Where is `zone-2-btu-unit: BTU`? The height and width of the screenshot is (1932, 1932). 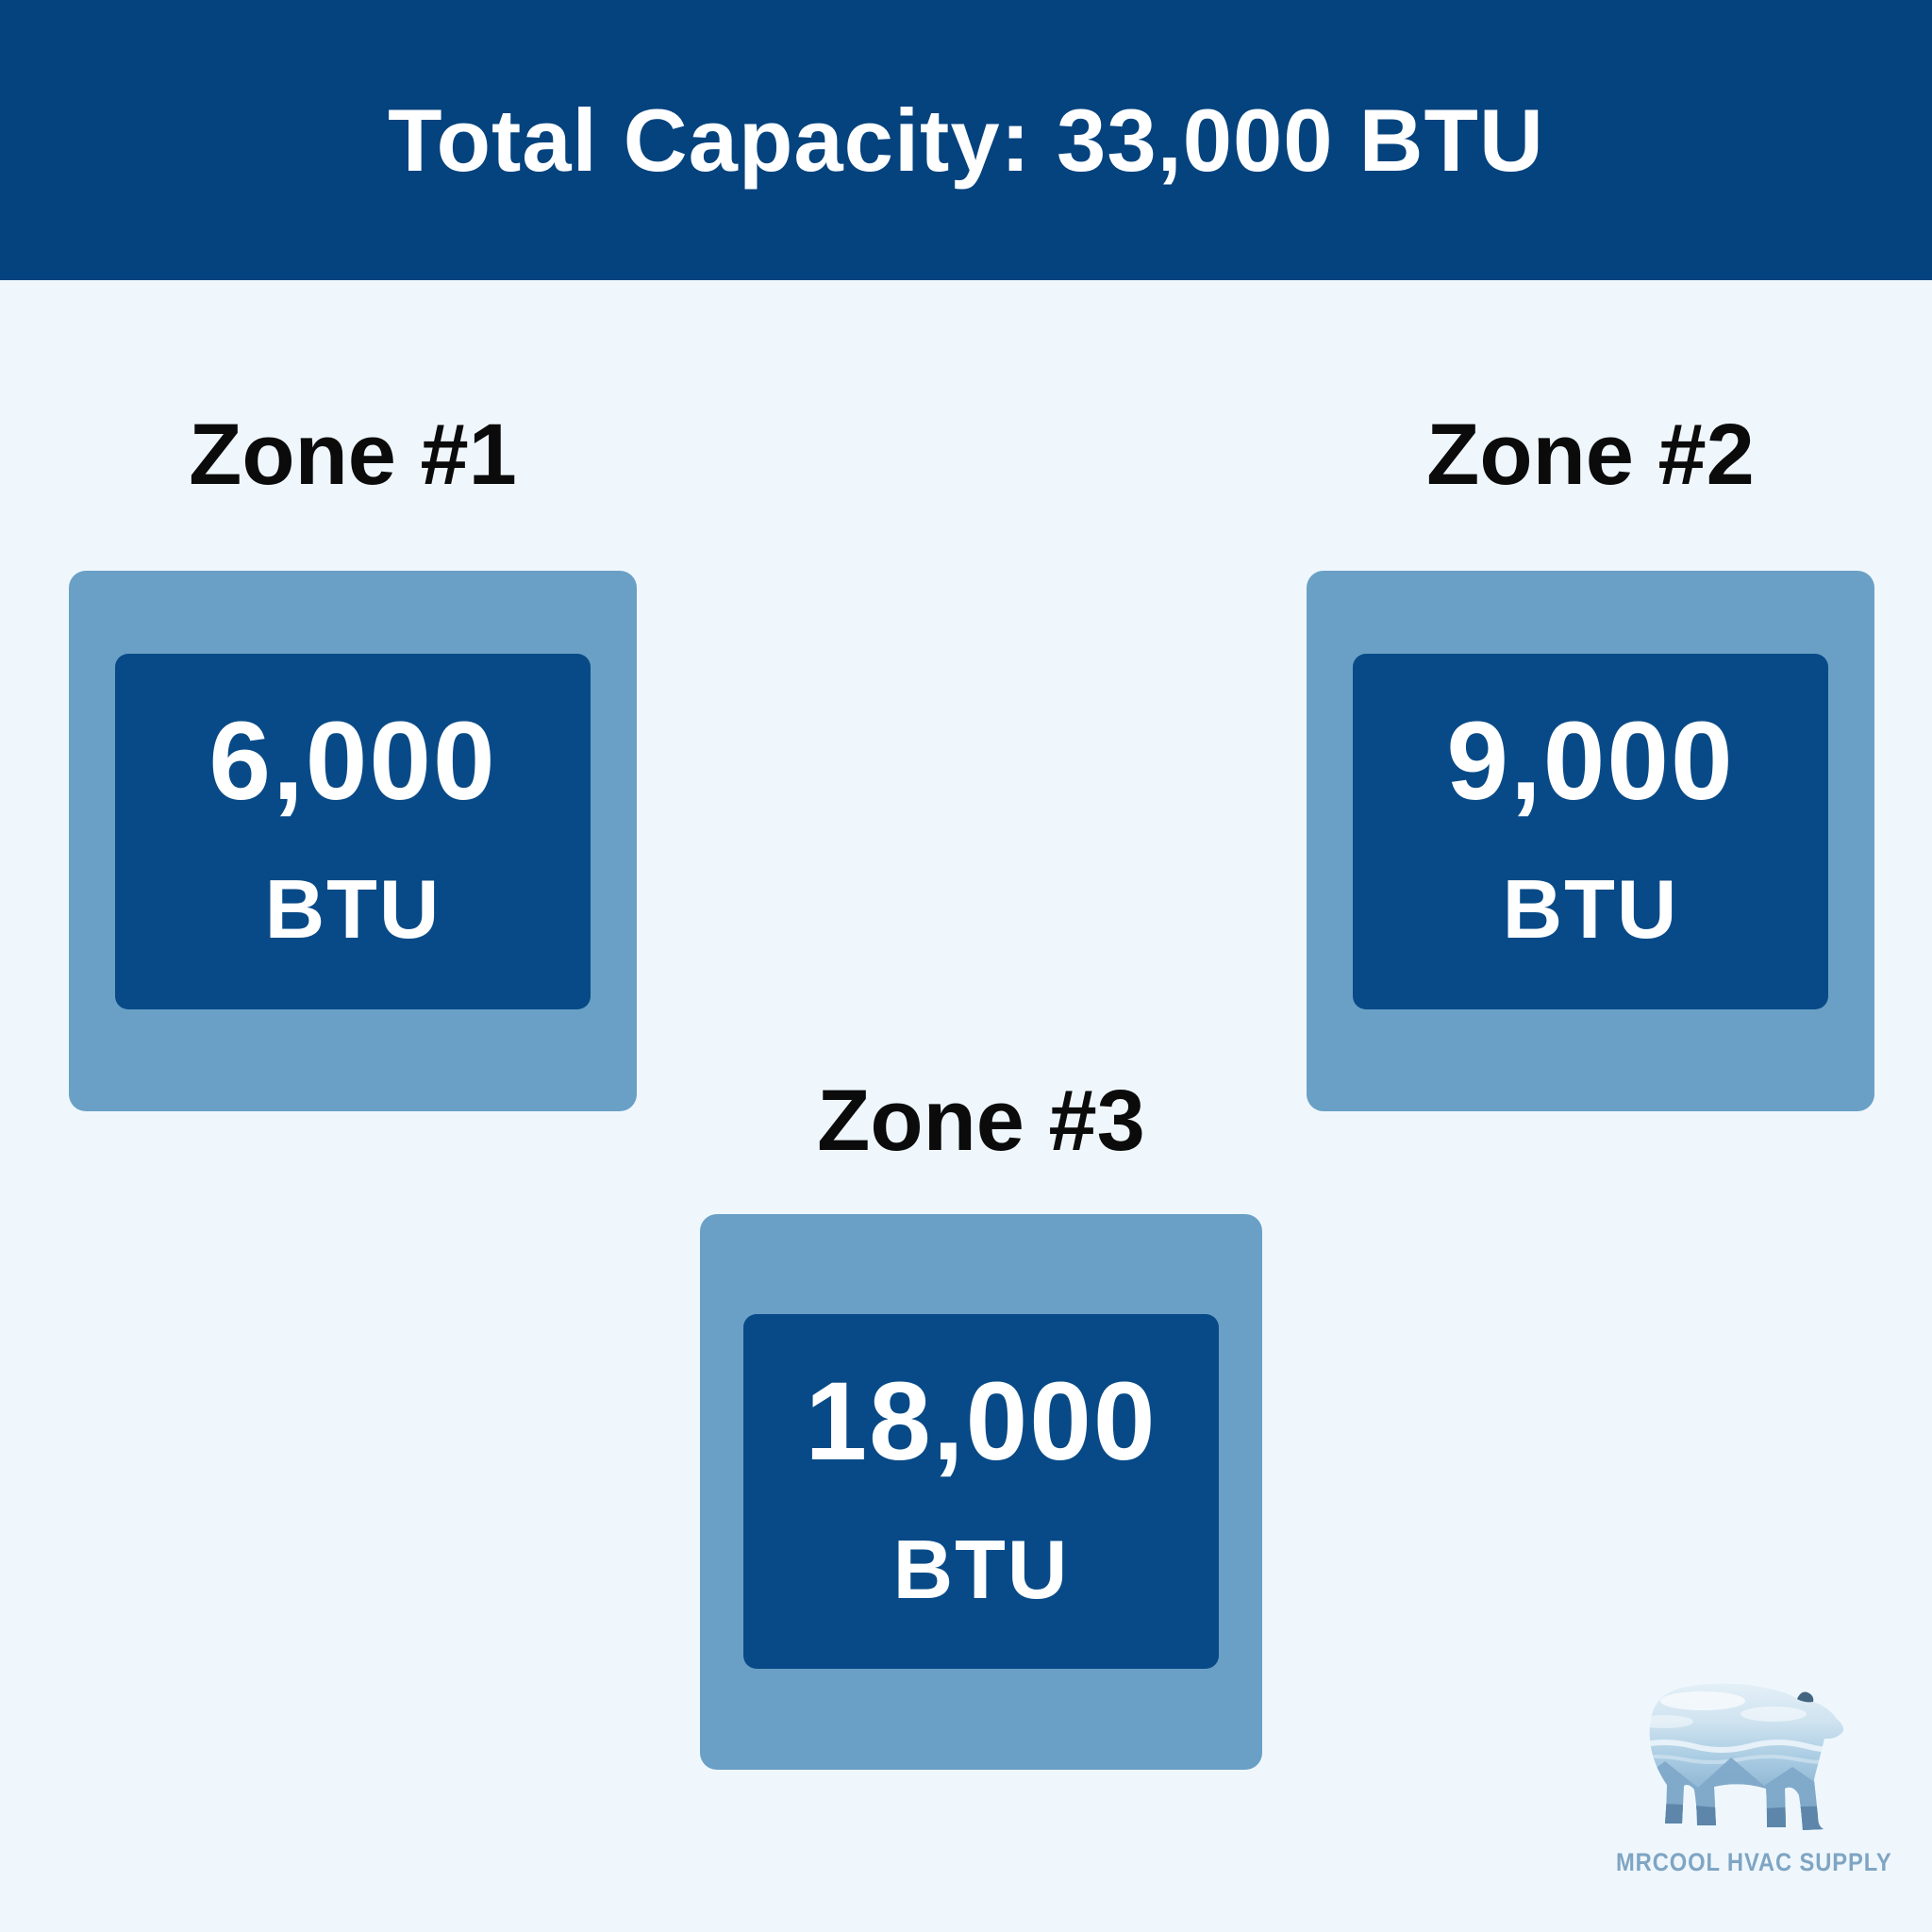
zone-2-btu-unit: BTU is located at coordinates (1591, 909).